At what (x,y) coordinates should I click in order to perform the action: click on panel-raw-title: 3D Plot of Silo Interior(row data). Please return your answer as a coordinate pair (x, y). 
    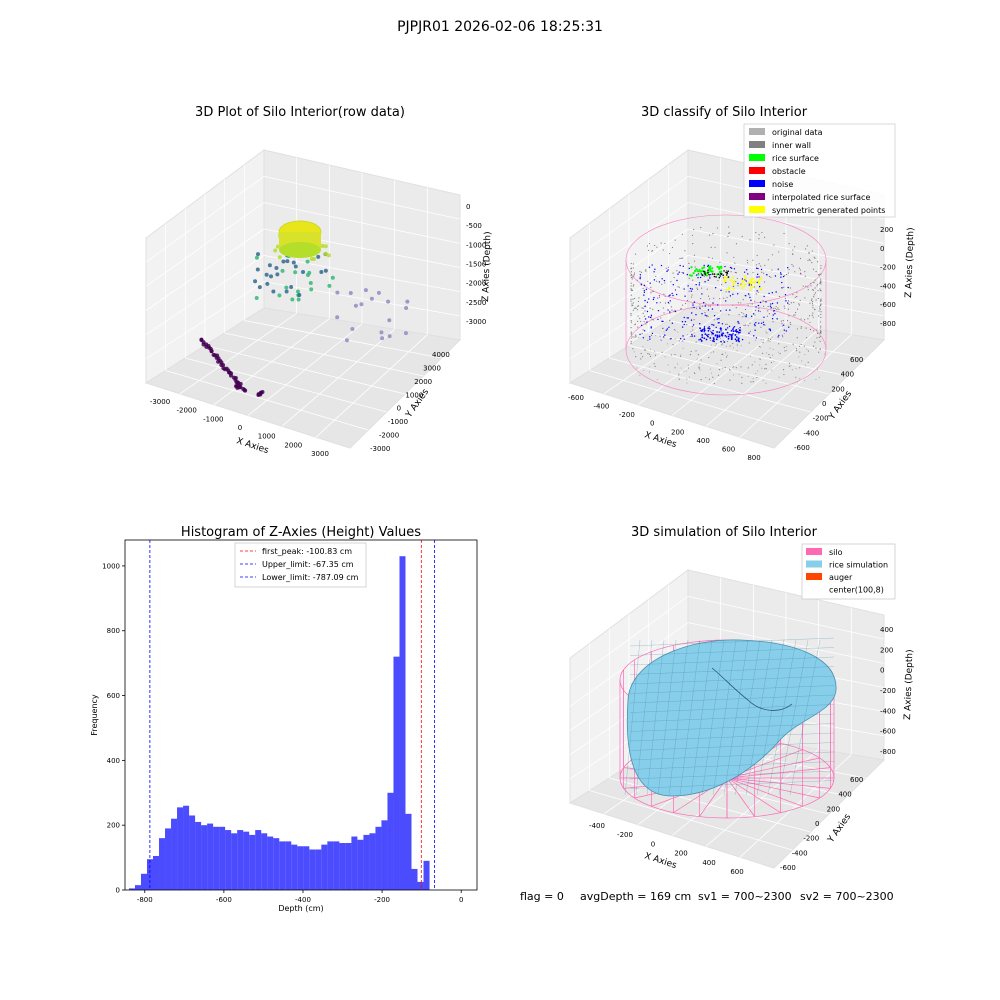
    Looking at the image, I should click on (300, 112).